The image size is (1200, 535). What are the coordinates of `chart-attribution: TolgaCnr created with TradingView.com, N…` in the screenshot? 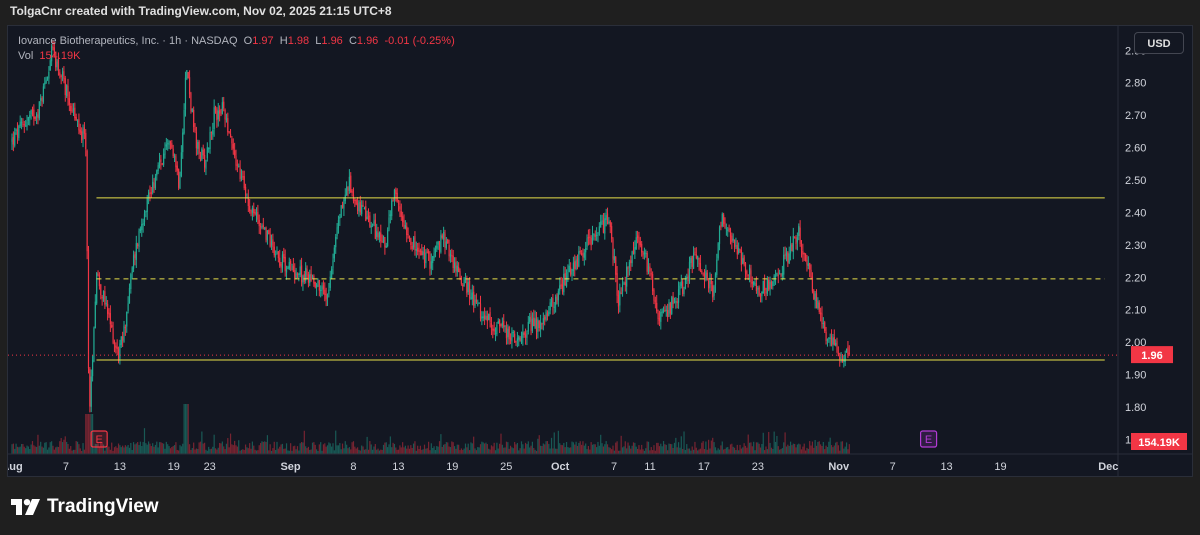 It's located at (201, 11).